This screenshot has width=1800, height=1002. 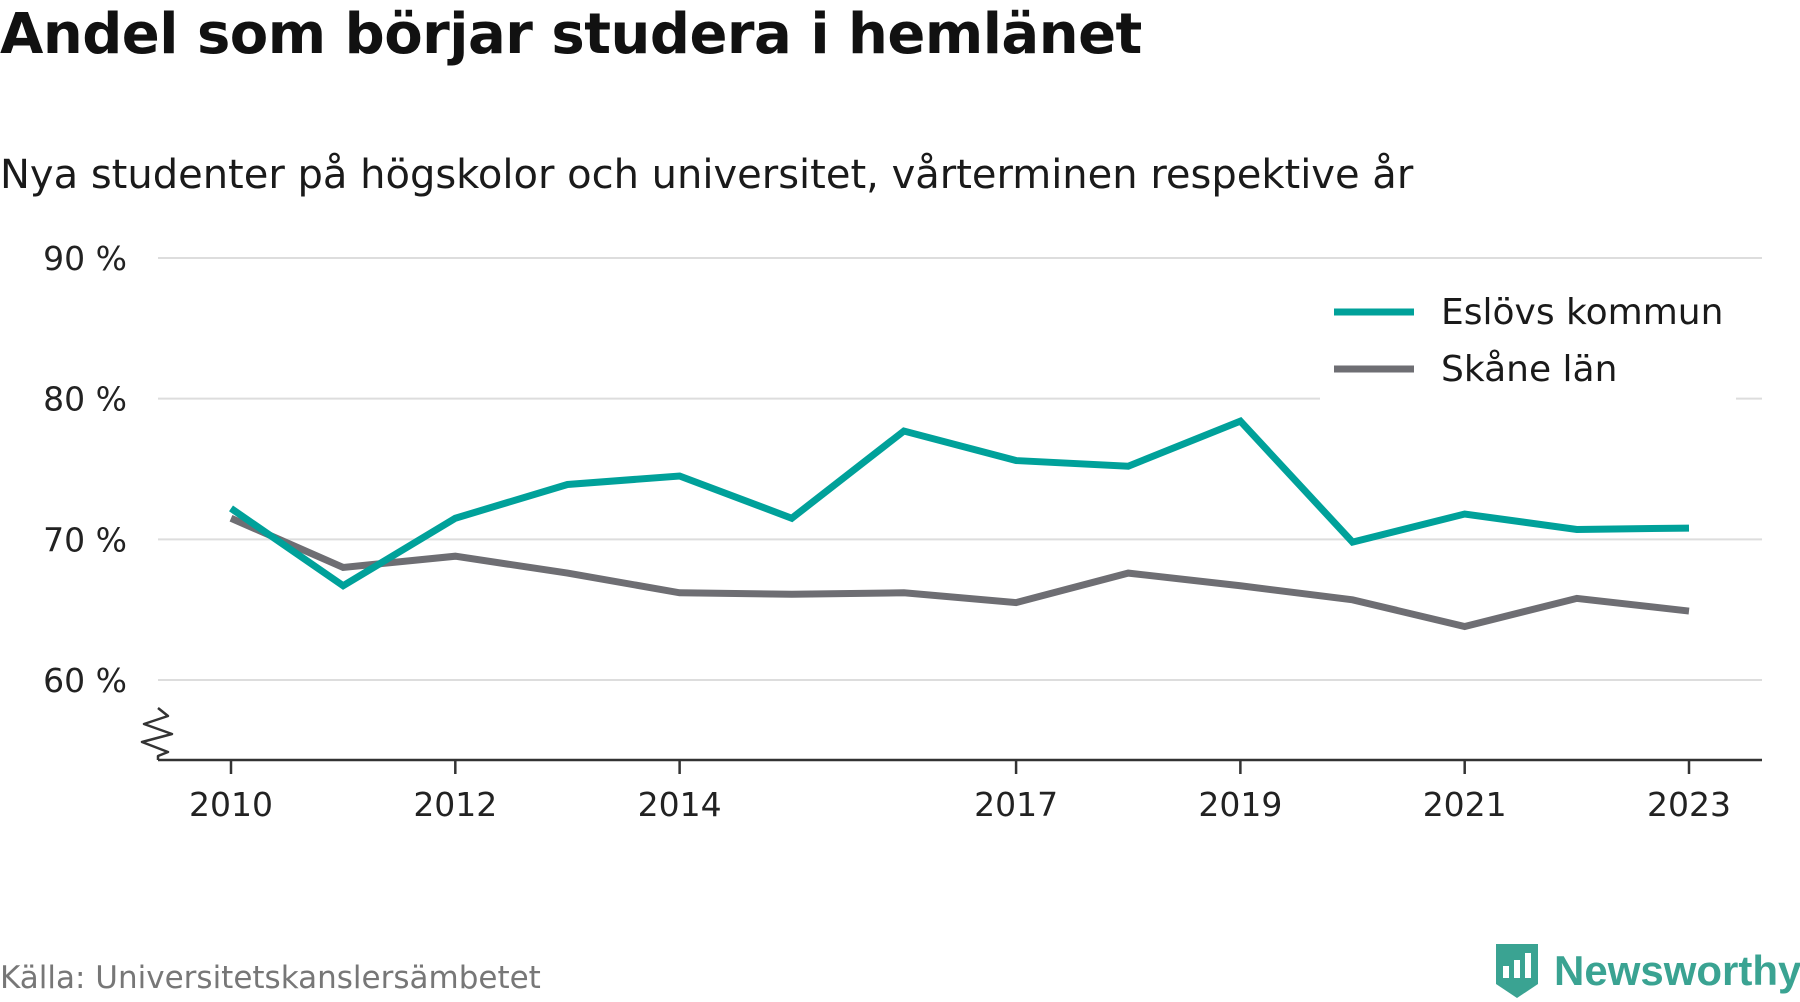 What do you see at coordinates (1517, 971) in the screenshot?
I see `newsworthy-logo-icon` at bounding box center [1517, 971].